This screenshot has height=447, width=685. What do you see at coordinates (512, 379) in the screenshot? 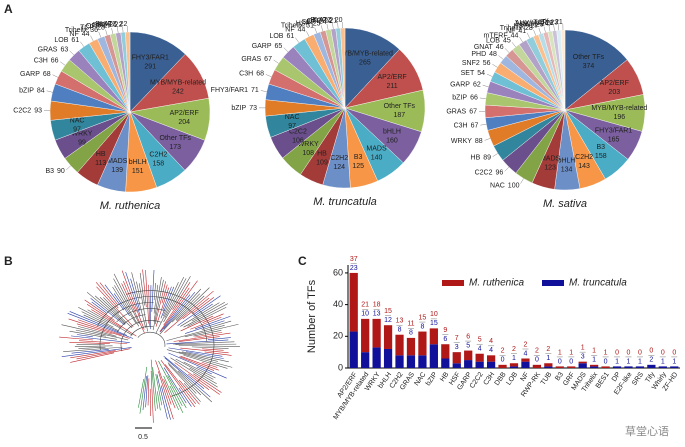
I see `x-tick-label: LOB` at bounding box center [512, 379].